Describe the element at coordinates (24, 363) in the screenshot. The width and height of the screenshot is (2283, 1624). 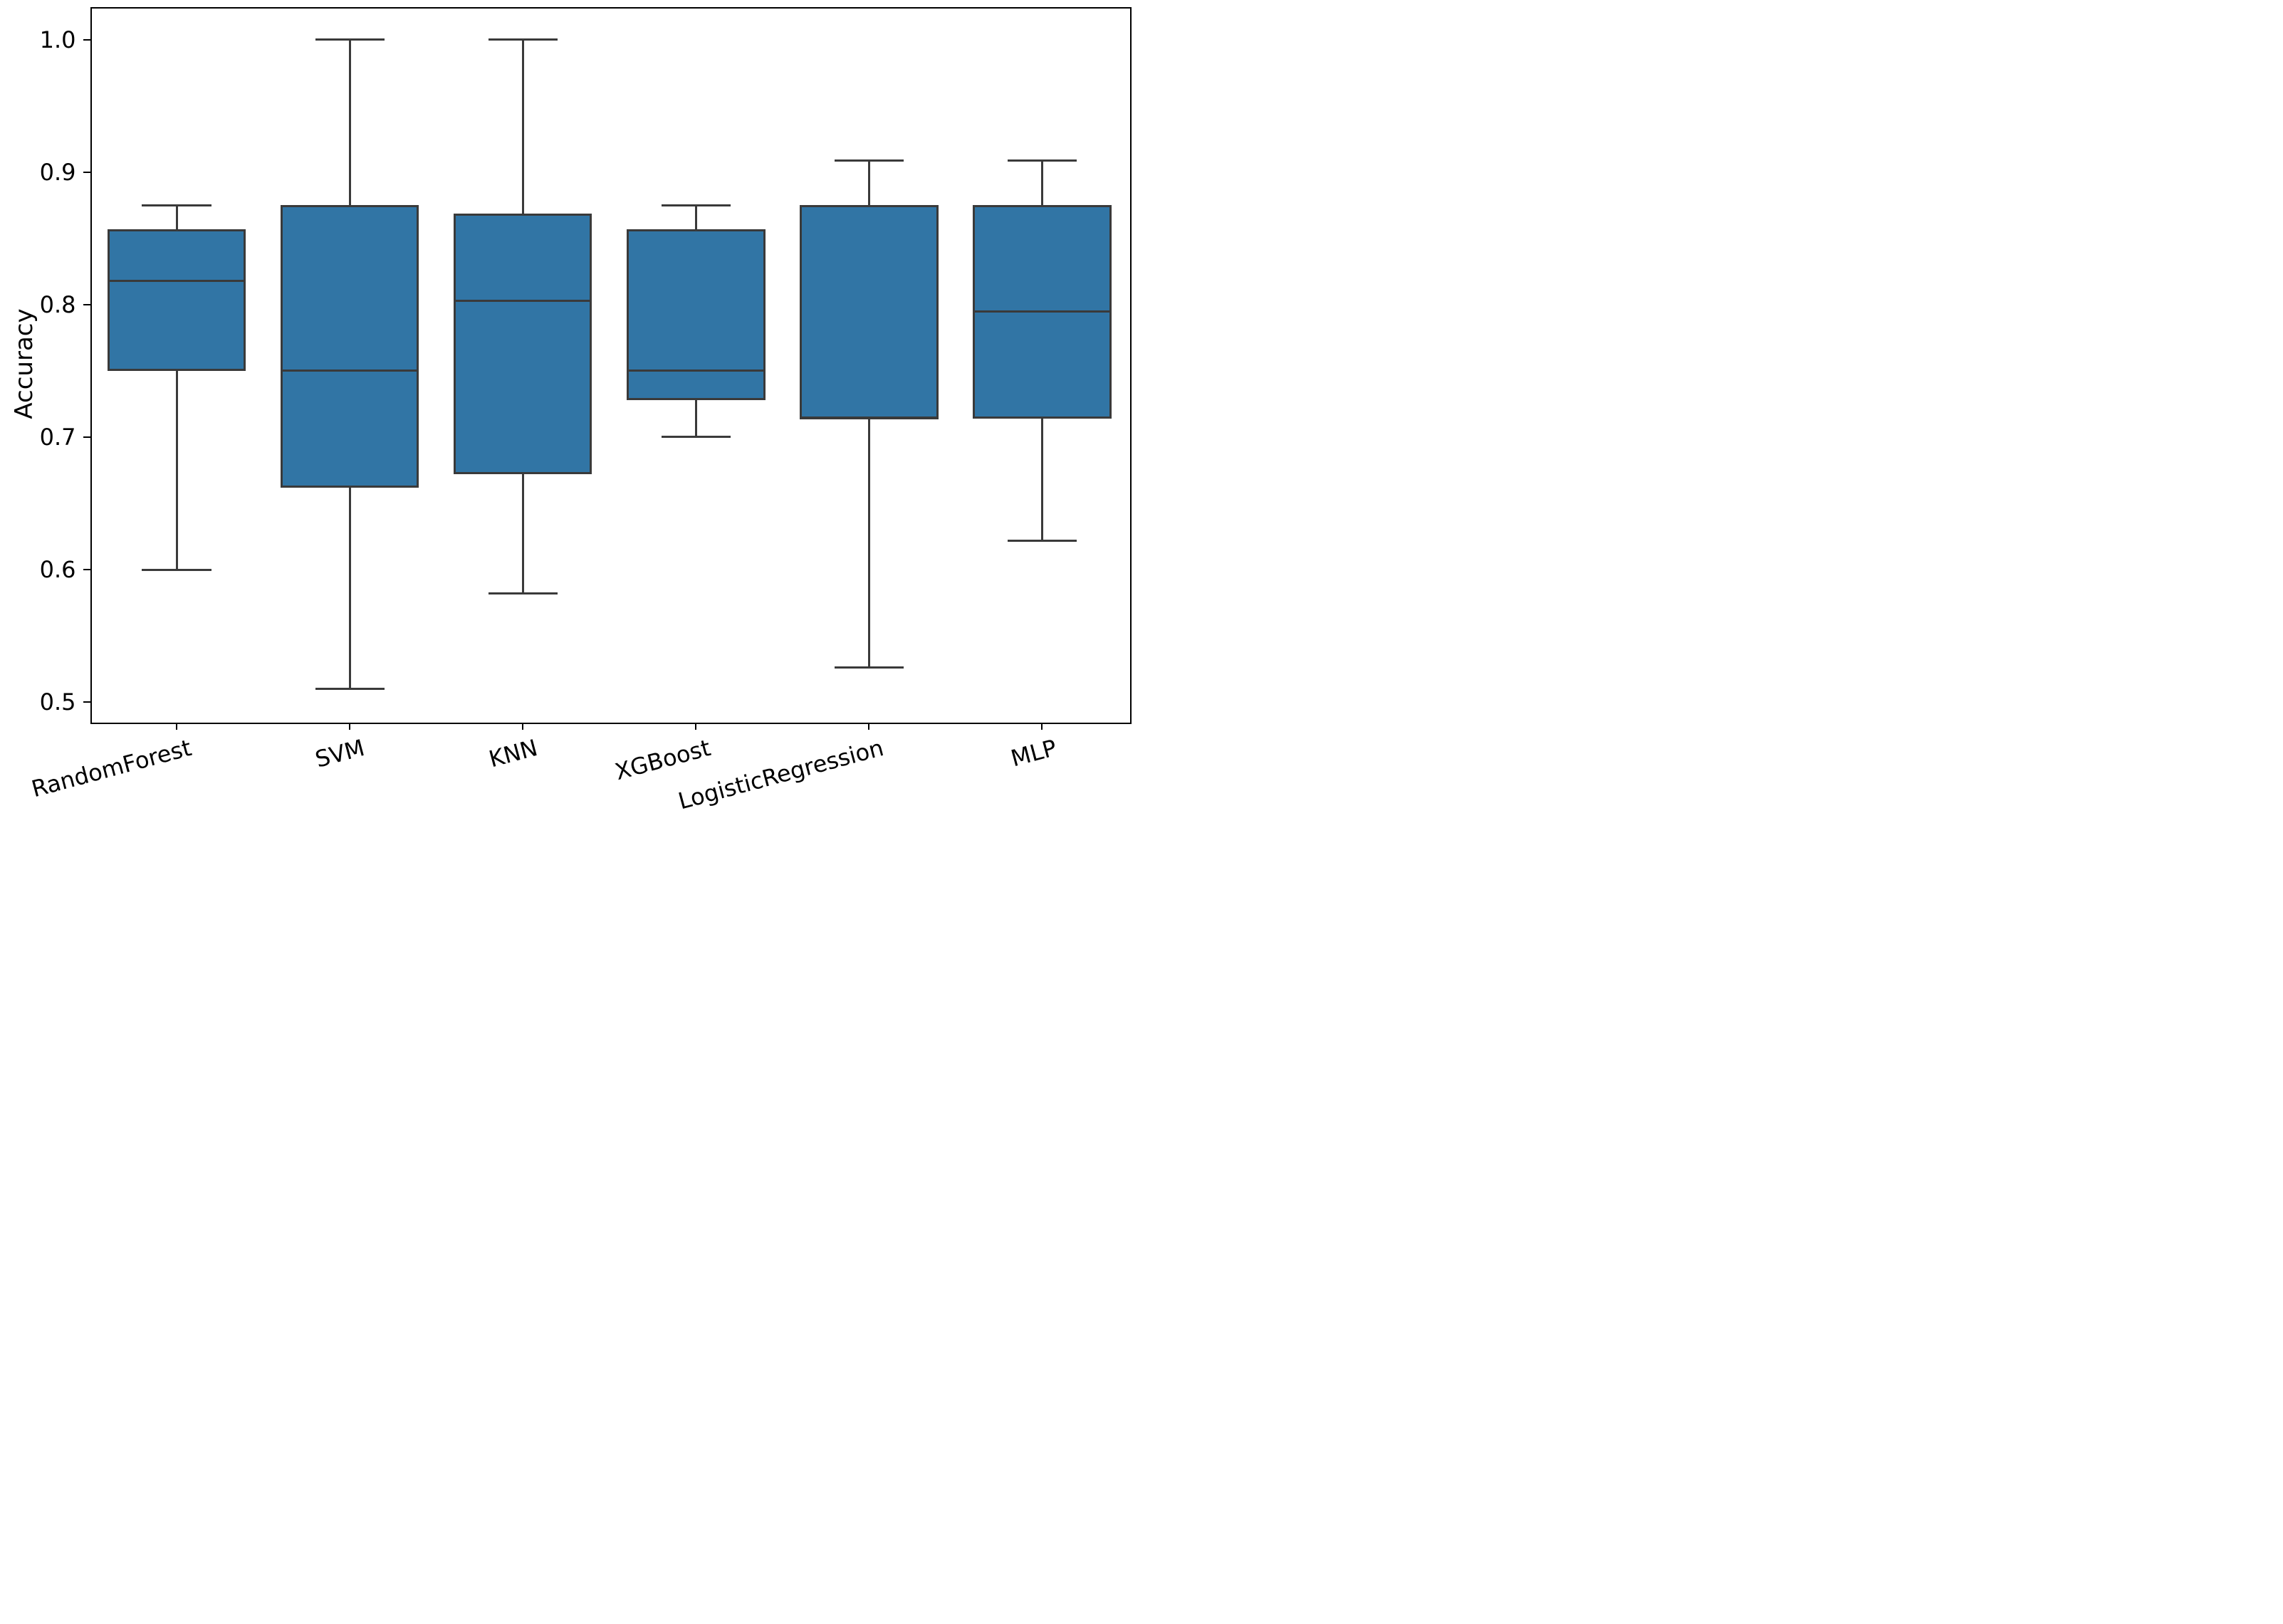
I see `y-axis-label: Accuracy` at that location.